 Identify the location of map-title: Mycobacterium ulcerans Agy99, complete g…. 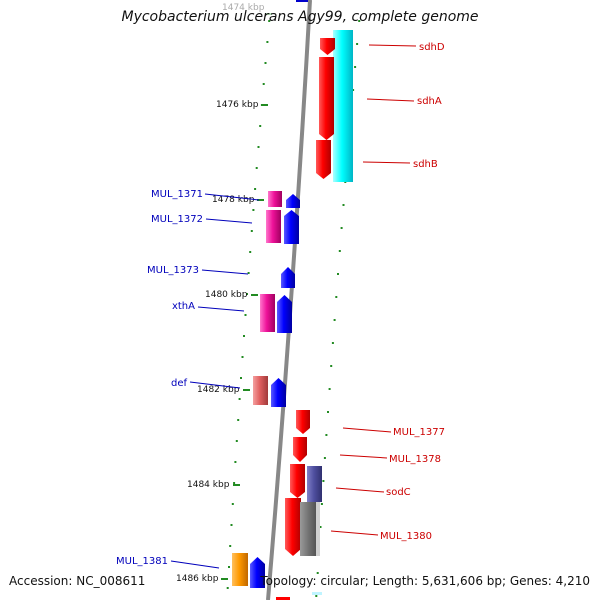
(300, 17).